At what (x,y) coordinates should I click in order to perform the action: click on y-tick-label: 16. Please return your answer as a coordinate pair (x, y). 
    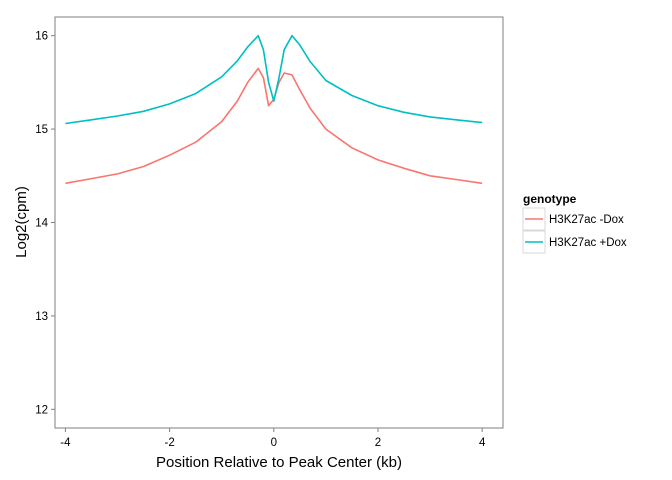
    Looking at the image, I should click on (41, 37).